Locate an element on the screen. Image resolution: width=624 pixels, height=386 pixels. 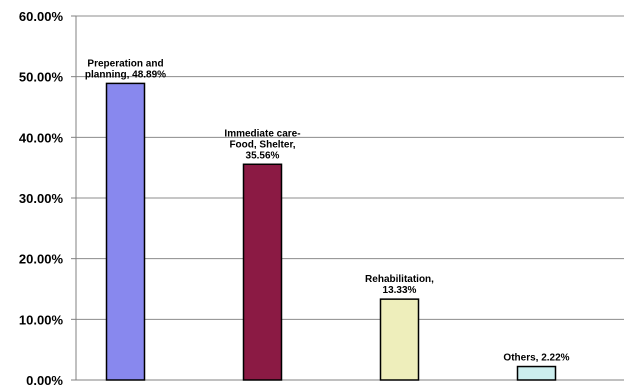
data-label: Rehabilitation, 13.33% is located at coordinates (399, 285).